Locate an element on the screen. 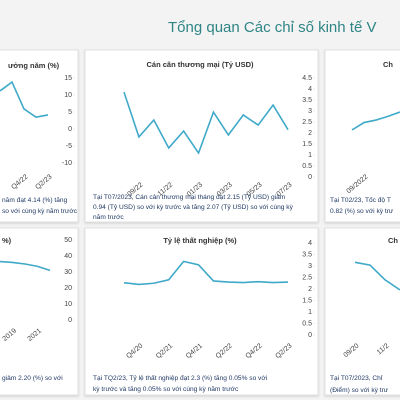 The width and height of the screenshot is (400, 400). y-tick-label: 15 is located at coordinates (68, 78).